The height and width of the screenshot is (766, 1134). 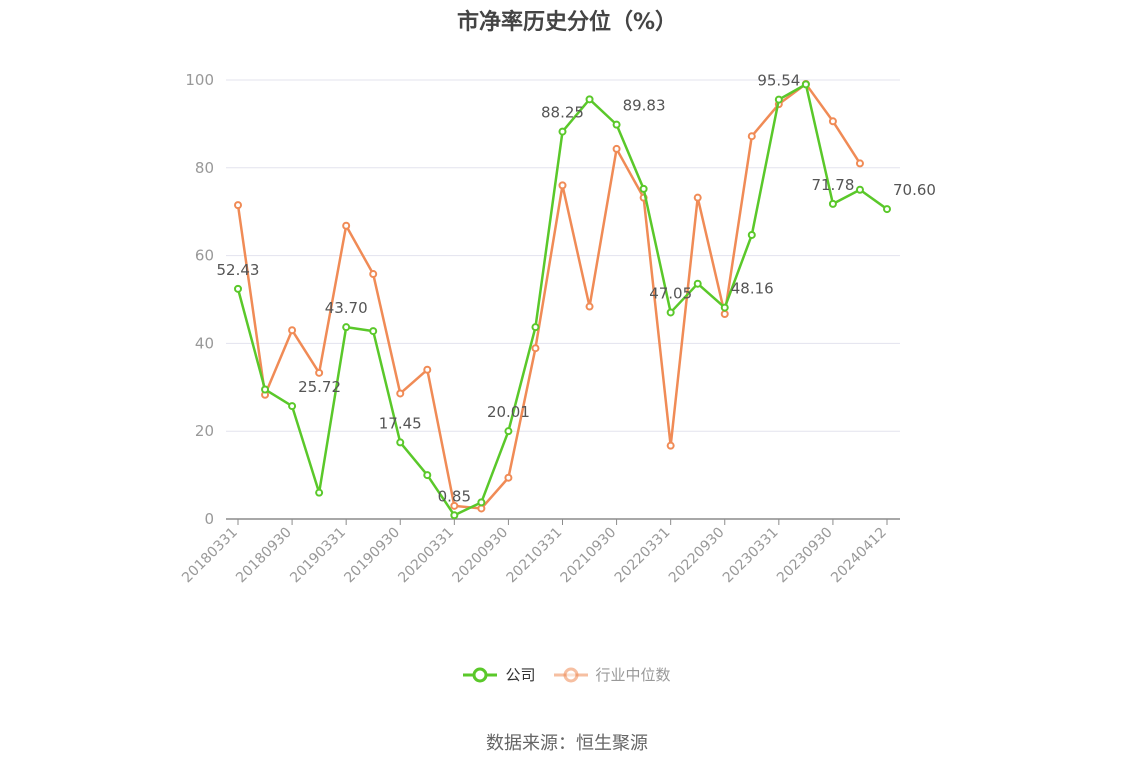 I want to click on x-tick-label: 20230331, so click(x=751, y=556).